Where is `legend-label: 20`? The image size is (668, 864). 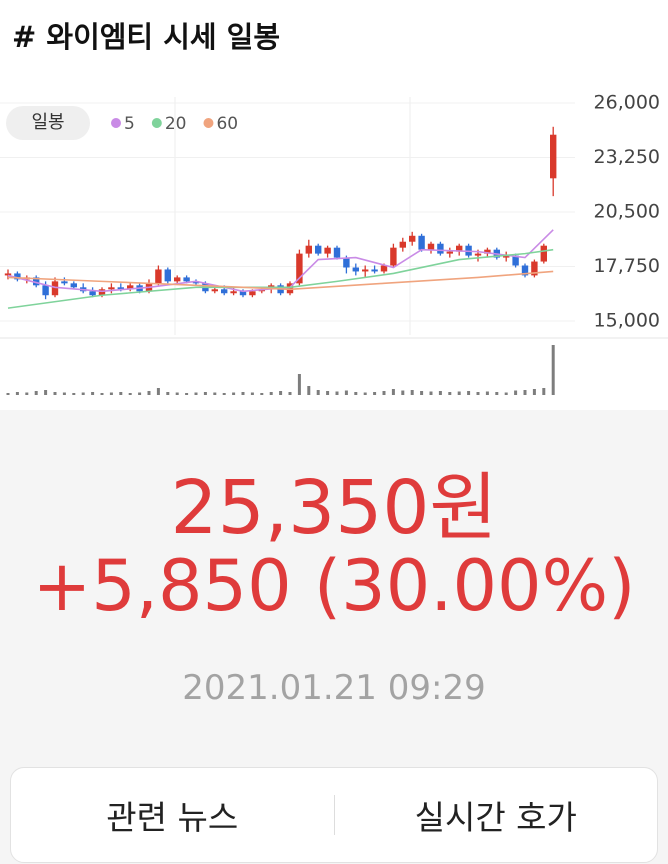 legend-label: 20 is located at coordinates (176, 124).